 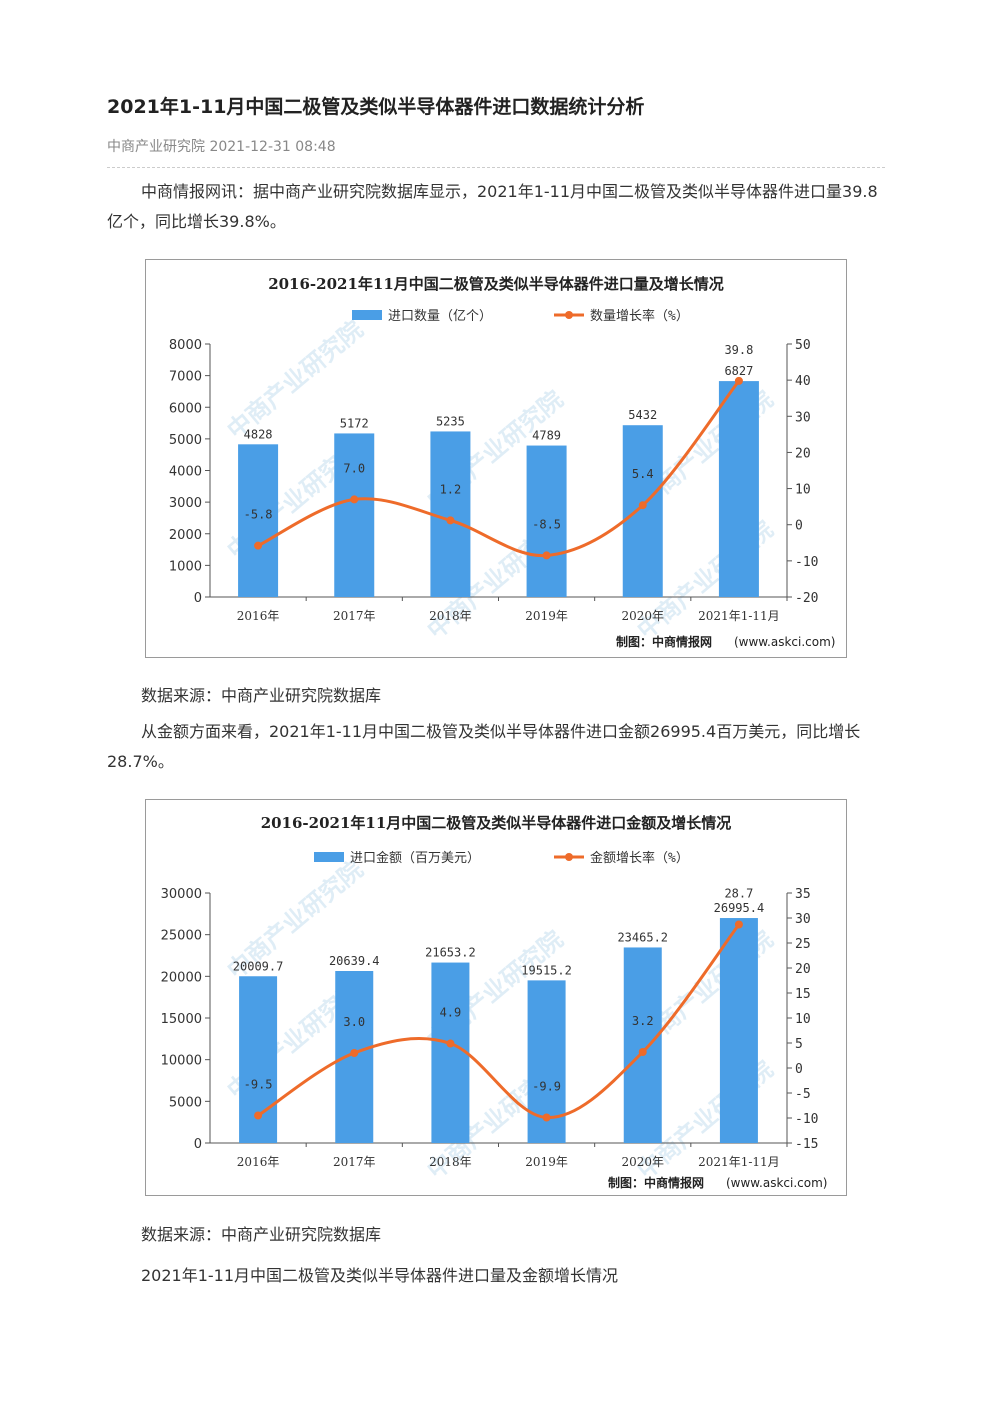 What do you see at coordinates (354, 961) in the screenshot?
I see `bar-label: 20639.4` at bounding box center [354, 961].